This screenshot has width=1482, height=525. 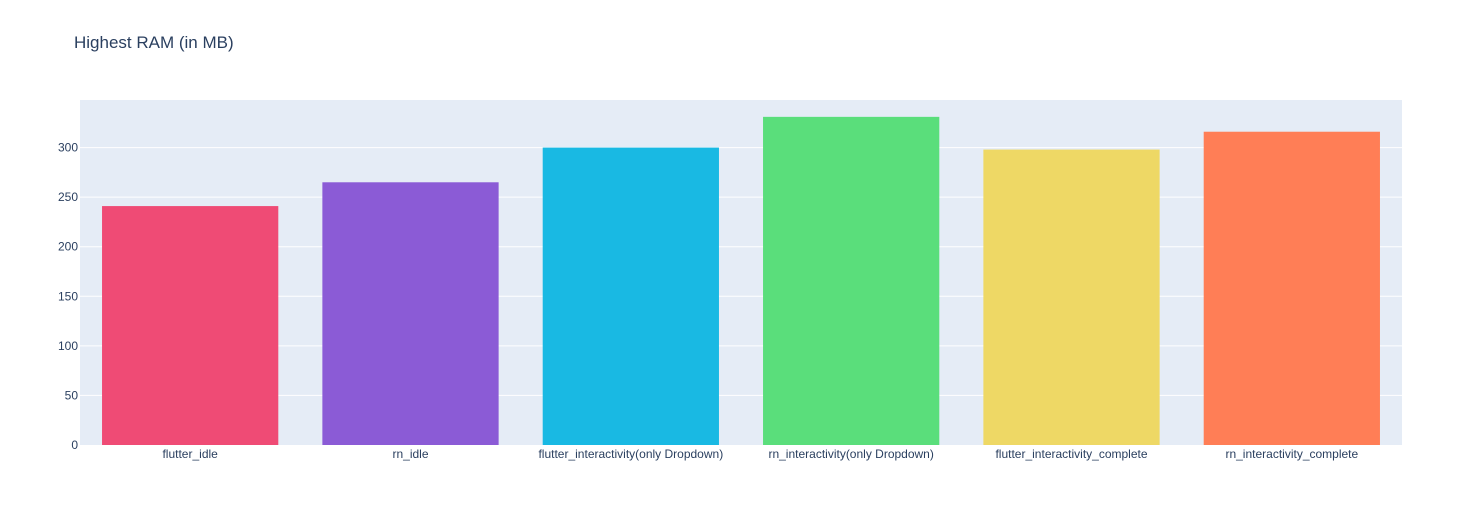 What do you see at coordinates (1291, 454) in the screenshot?
I see `x-tick-label: rn_interactivity_complete` at bounding box center [1291, 454].